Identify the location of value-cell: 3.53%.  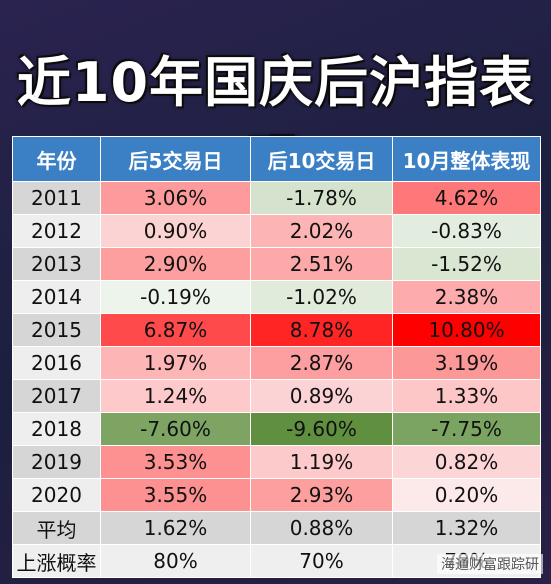
(175, 462).